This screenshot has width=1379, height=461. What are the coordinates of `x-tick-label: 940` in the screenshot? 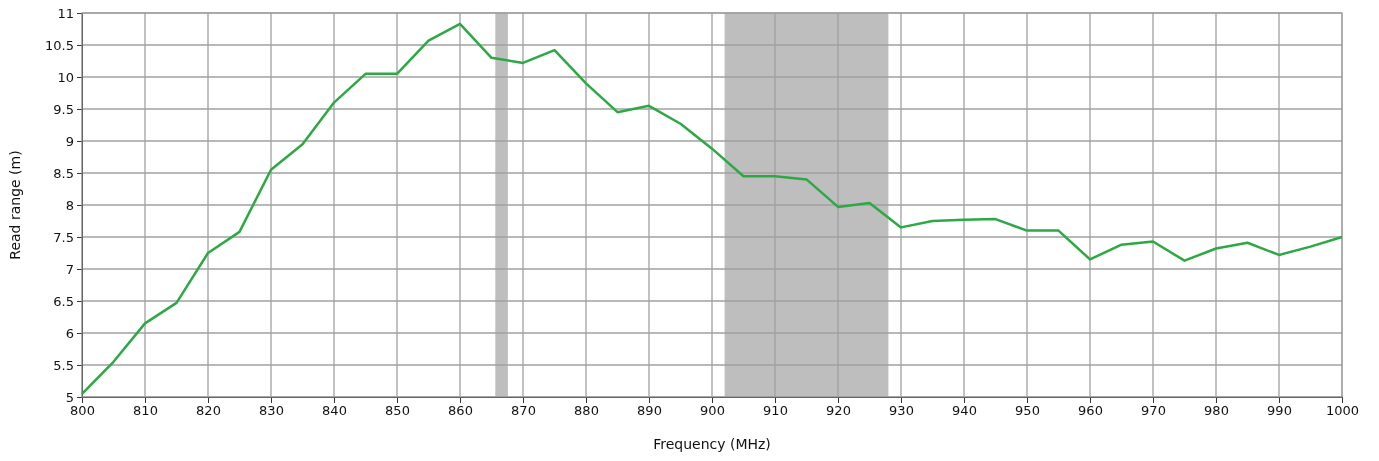 It's located at (964, 411).